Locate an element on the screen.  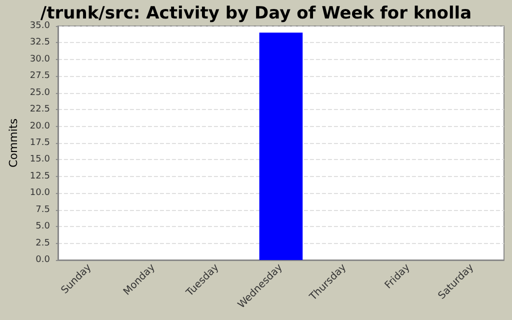
y-tick-label: 15.0 is located at coordinates (40, 159).